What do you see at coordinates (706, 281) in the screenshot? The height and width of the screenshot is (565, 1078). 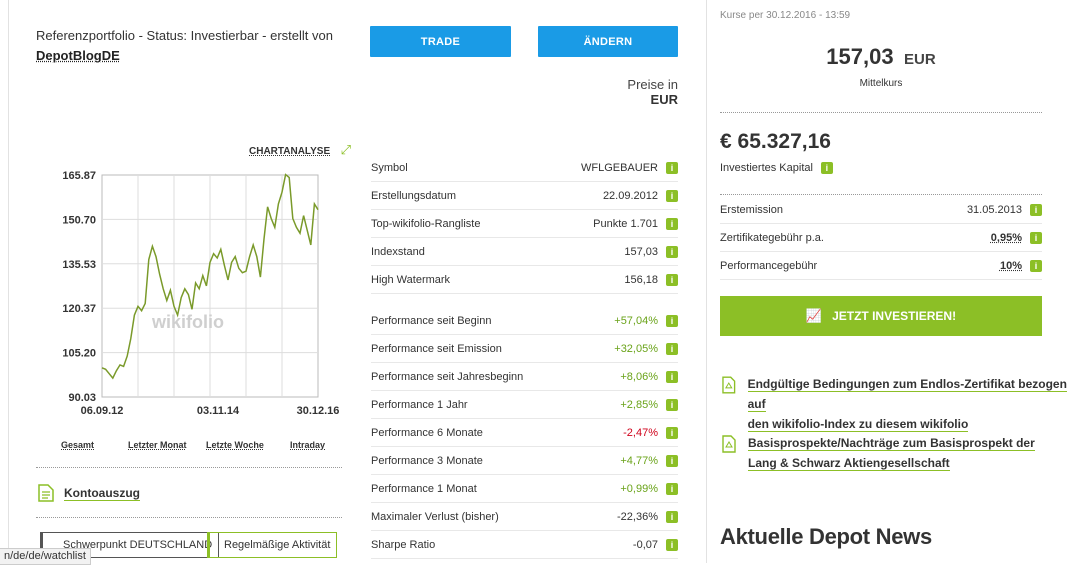 I see `column-divider` at bounding box center [706, 281].